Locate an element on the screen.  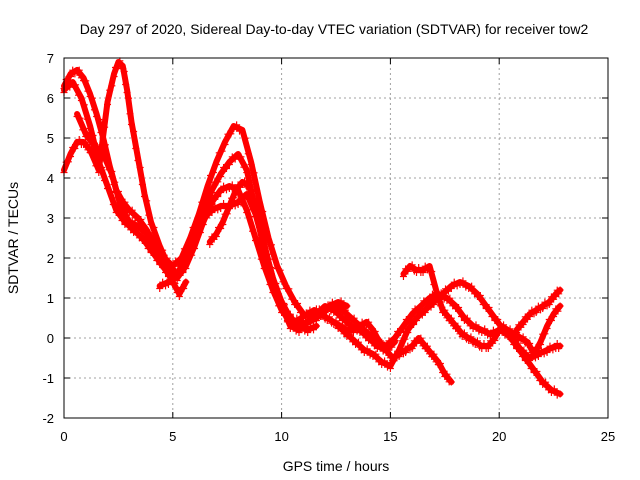
y-tick-label: 3 is located at coordinates (50, 218).